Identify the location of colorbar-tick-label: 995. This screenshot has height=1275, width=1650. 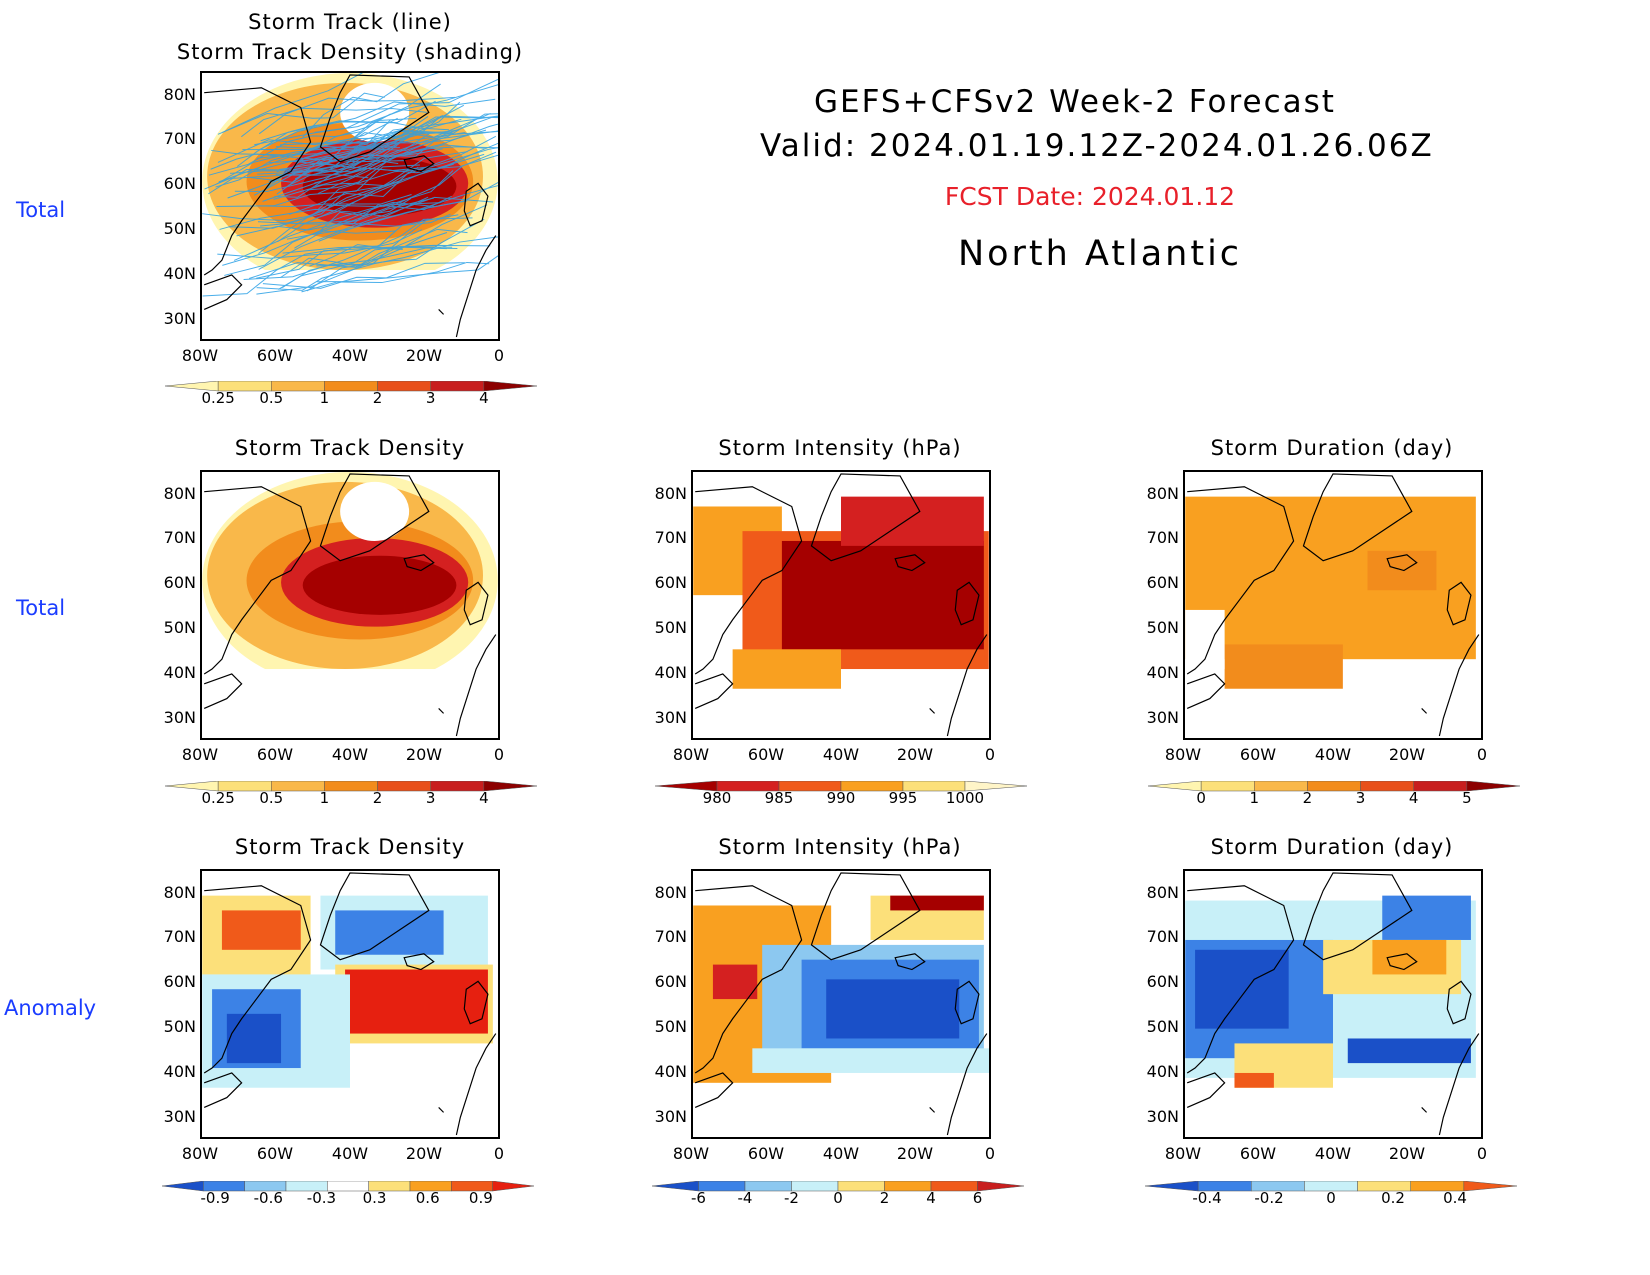
(903, 798).